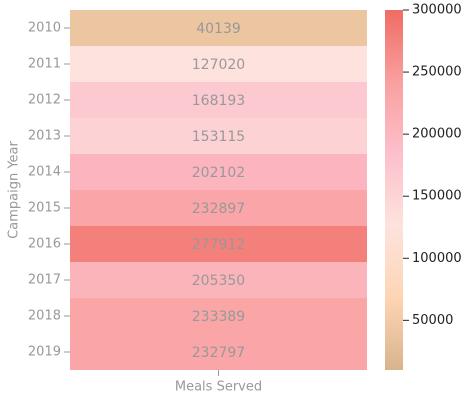 This screenshot has width=474, height=400. I want to click on cell-label: 127020, so click(218, 65).